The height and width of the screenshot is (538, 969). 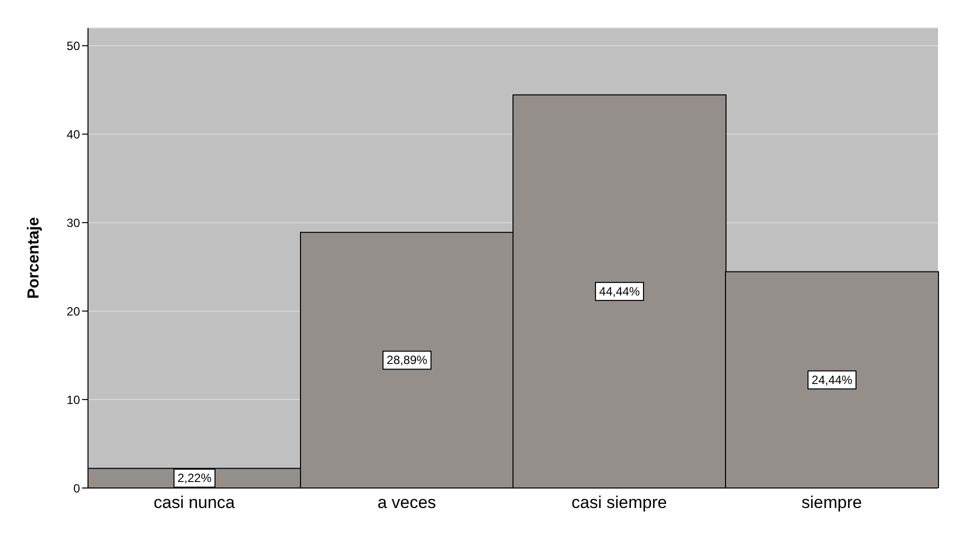 I want to click on y-tick-label: 10, so click(x=73, y=399).